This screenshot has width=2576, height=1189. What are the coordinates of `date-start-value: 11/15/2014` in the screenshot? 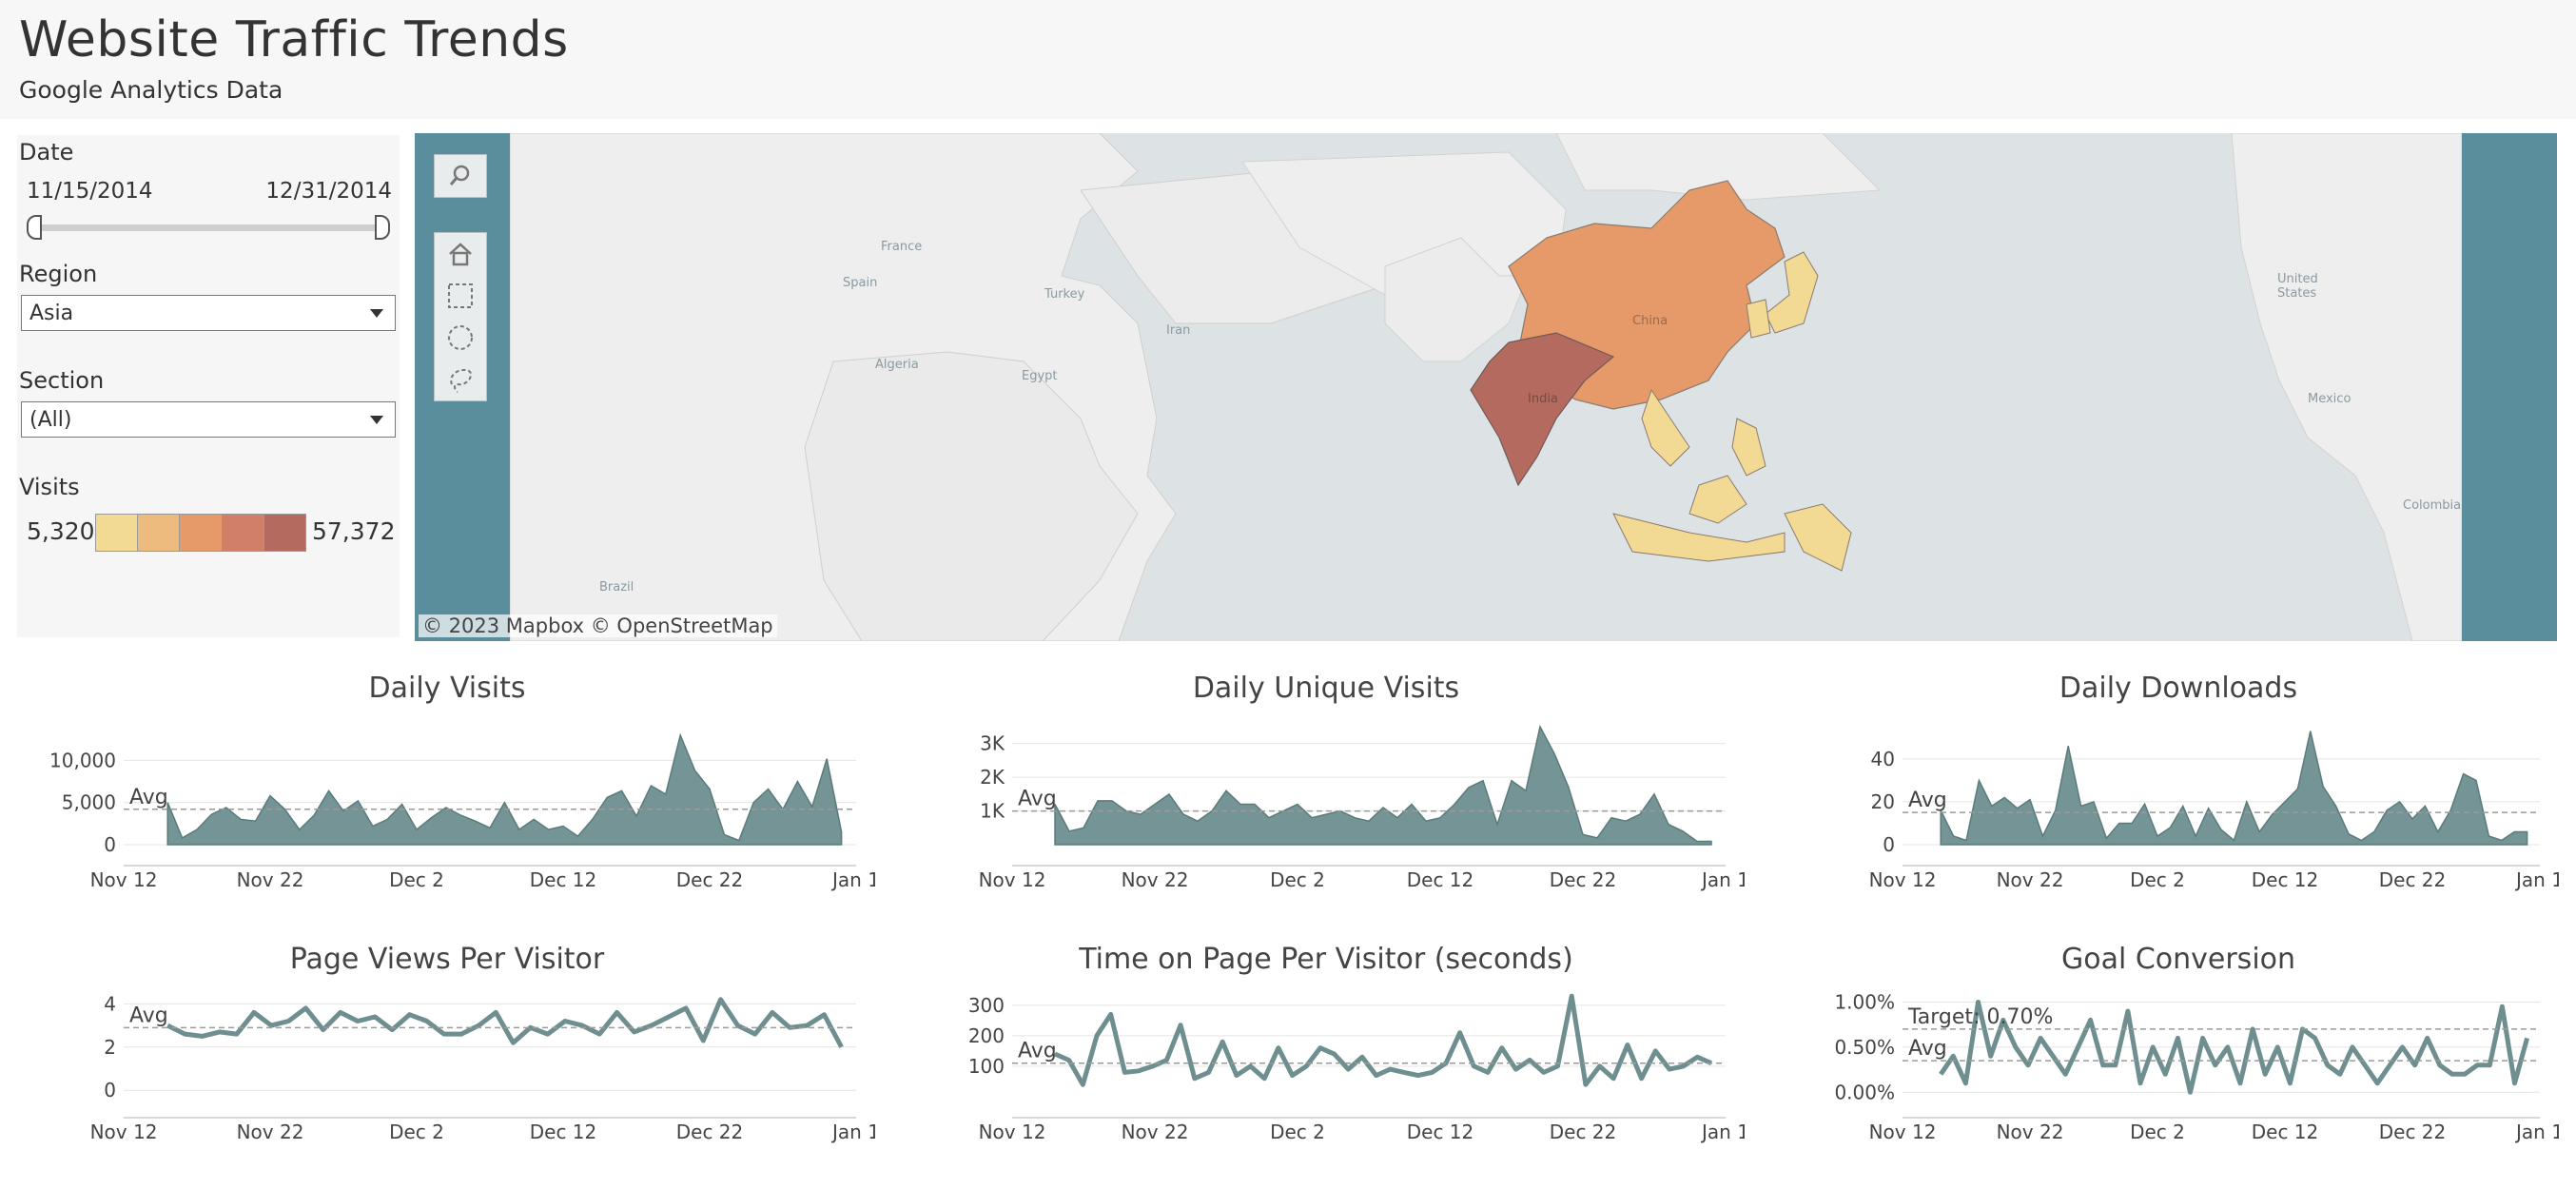 It's located at (90, 191).